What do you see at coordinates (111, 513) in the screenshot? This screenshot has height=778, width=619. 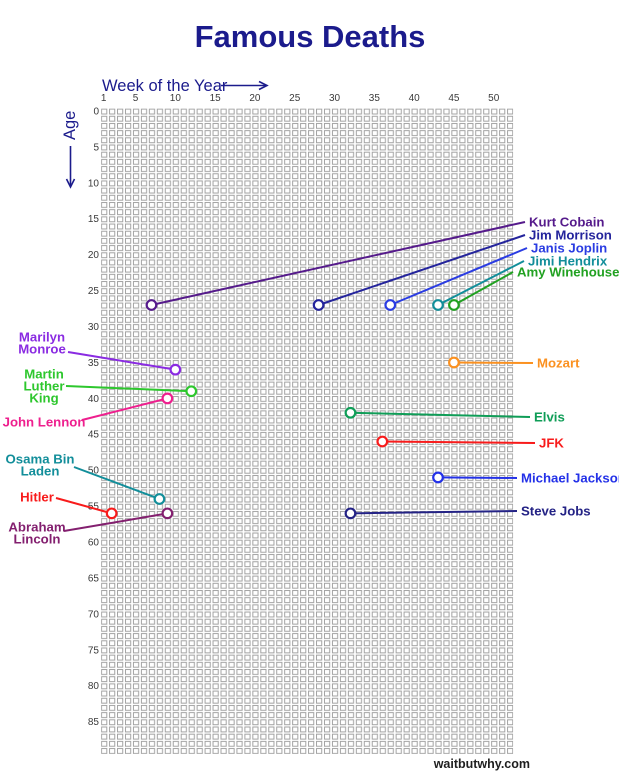 I see `death-point-hitler` at bounding box center [111, 513].